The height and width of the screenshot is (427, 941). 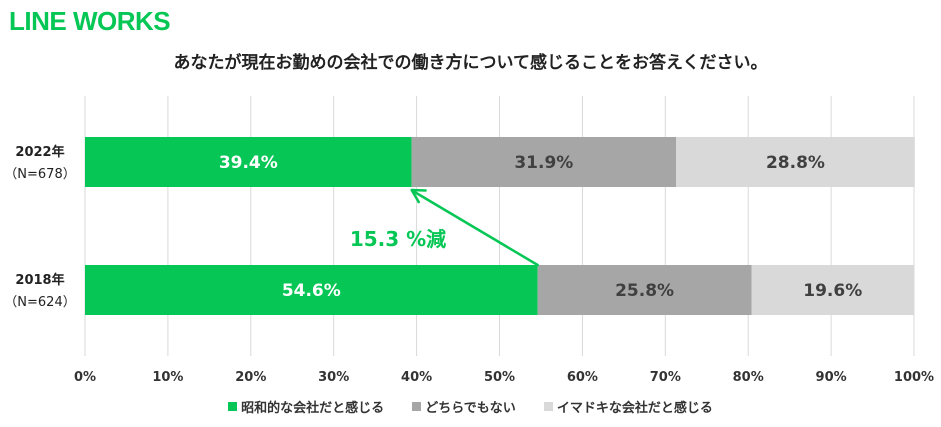 I want to click on legend-item: どちらでもない, so click(x=464, y=406).